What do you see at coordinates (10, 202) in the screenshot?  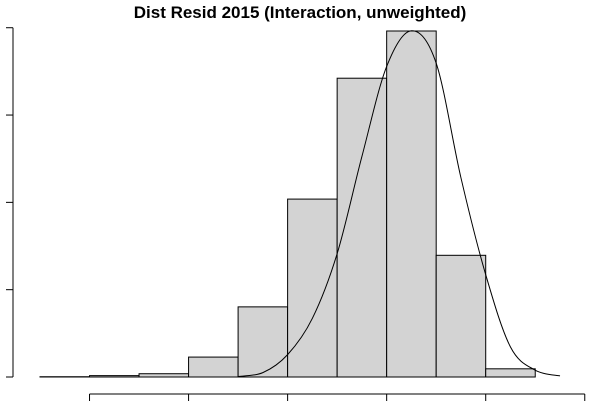 I see `y-axis` at bounding box center [10, 202].